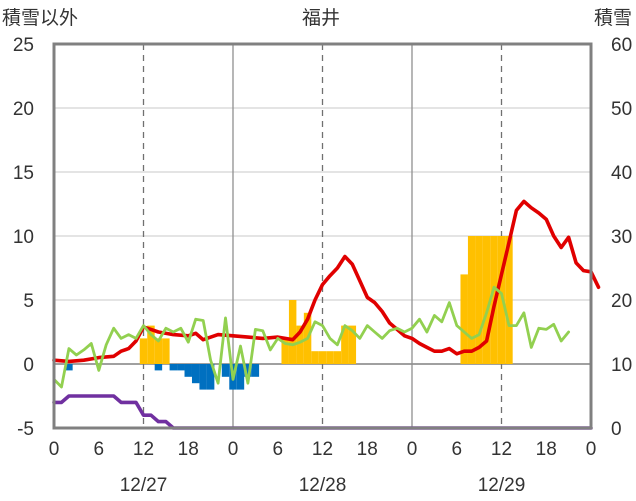 Image resolution: width=636 pixels, height=501 pixels. What do you see at coordinates (322, 412) in the screenshot?
I see `series-line` at bounding box center [322, 412].